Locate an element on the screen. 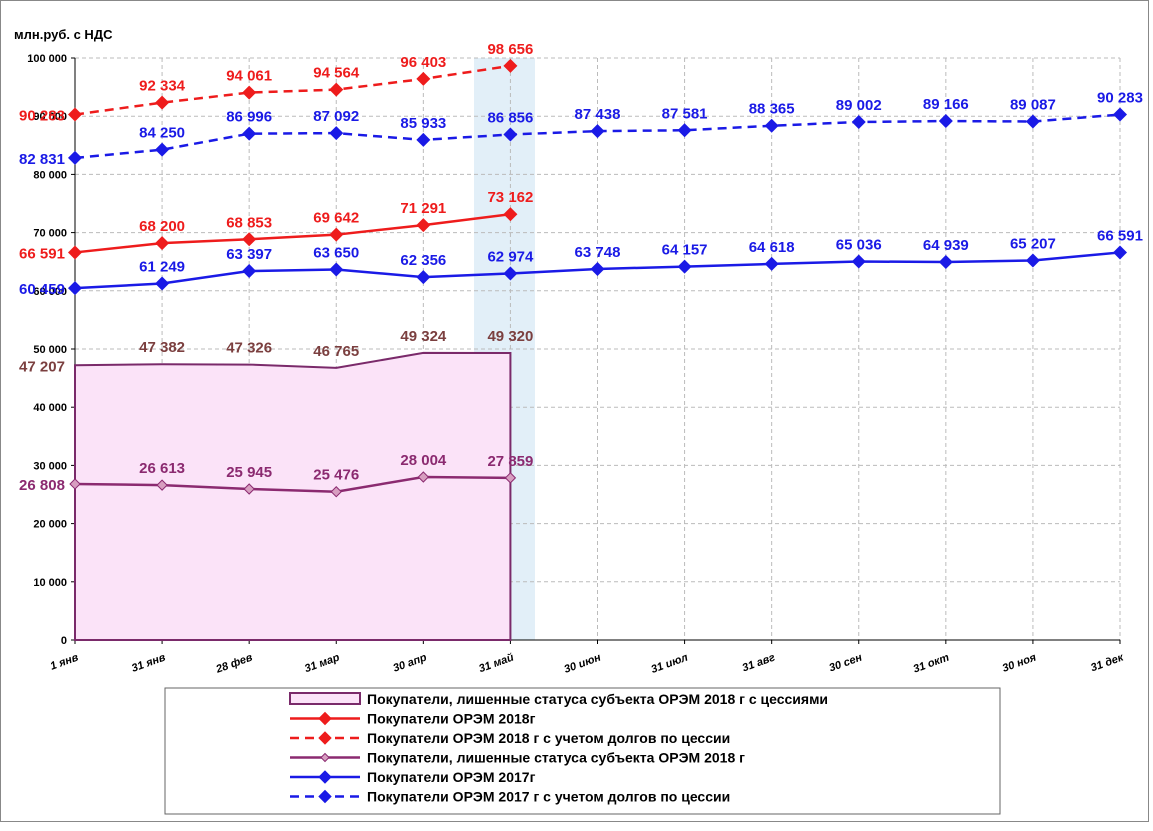 This screenshot has width=1153, height=831. value-label: 68 853 is located at coordinates (249, 222).